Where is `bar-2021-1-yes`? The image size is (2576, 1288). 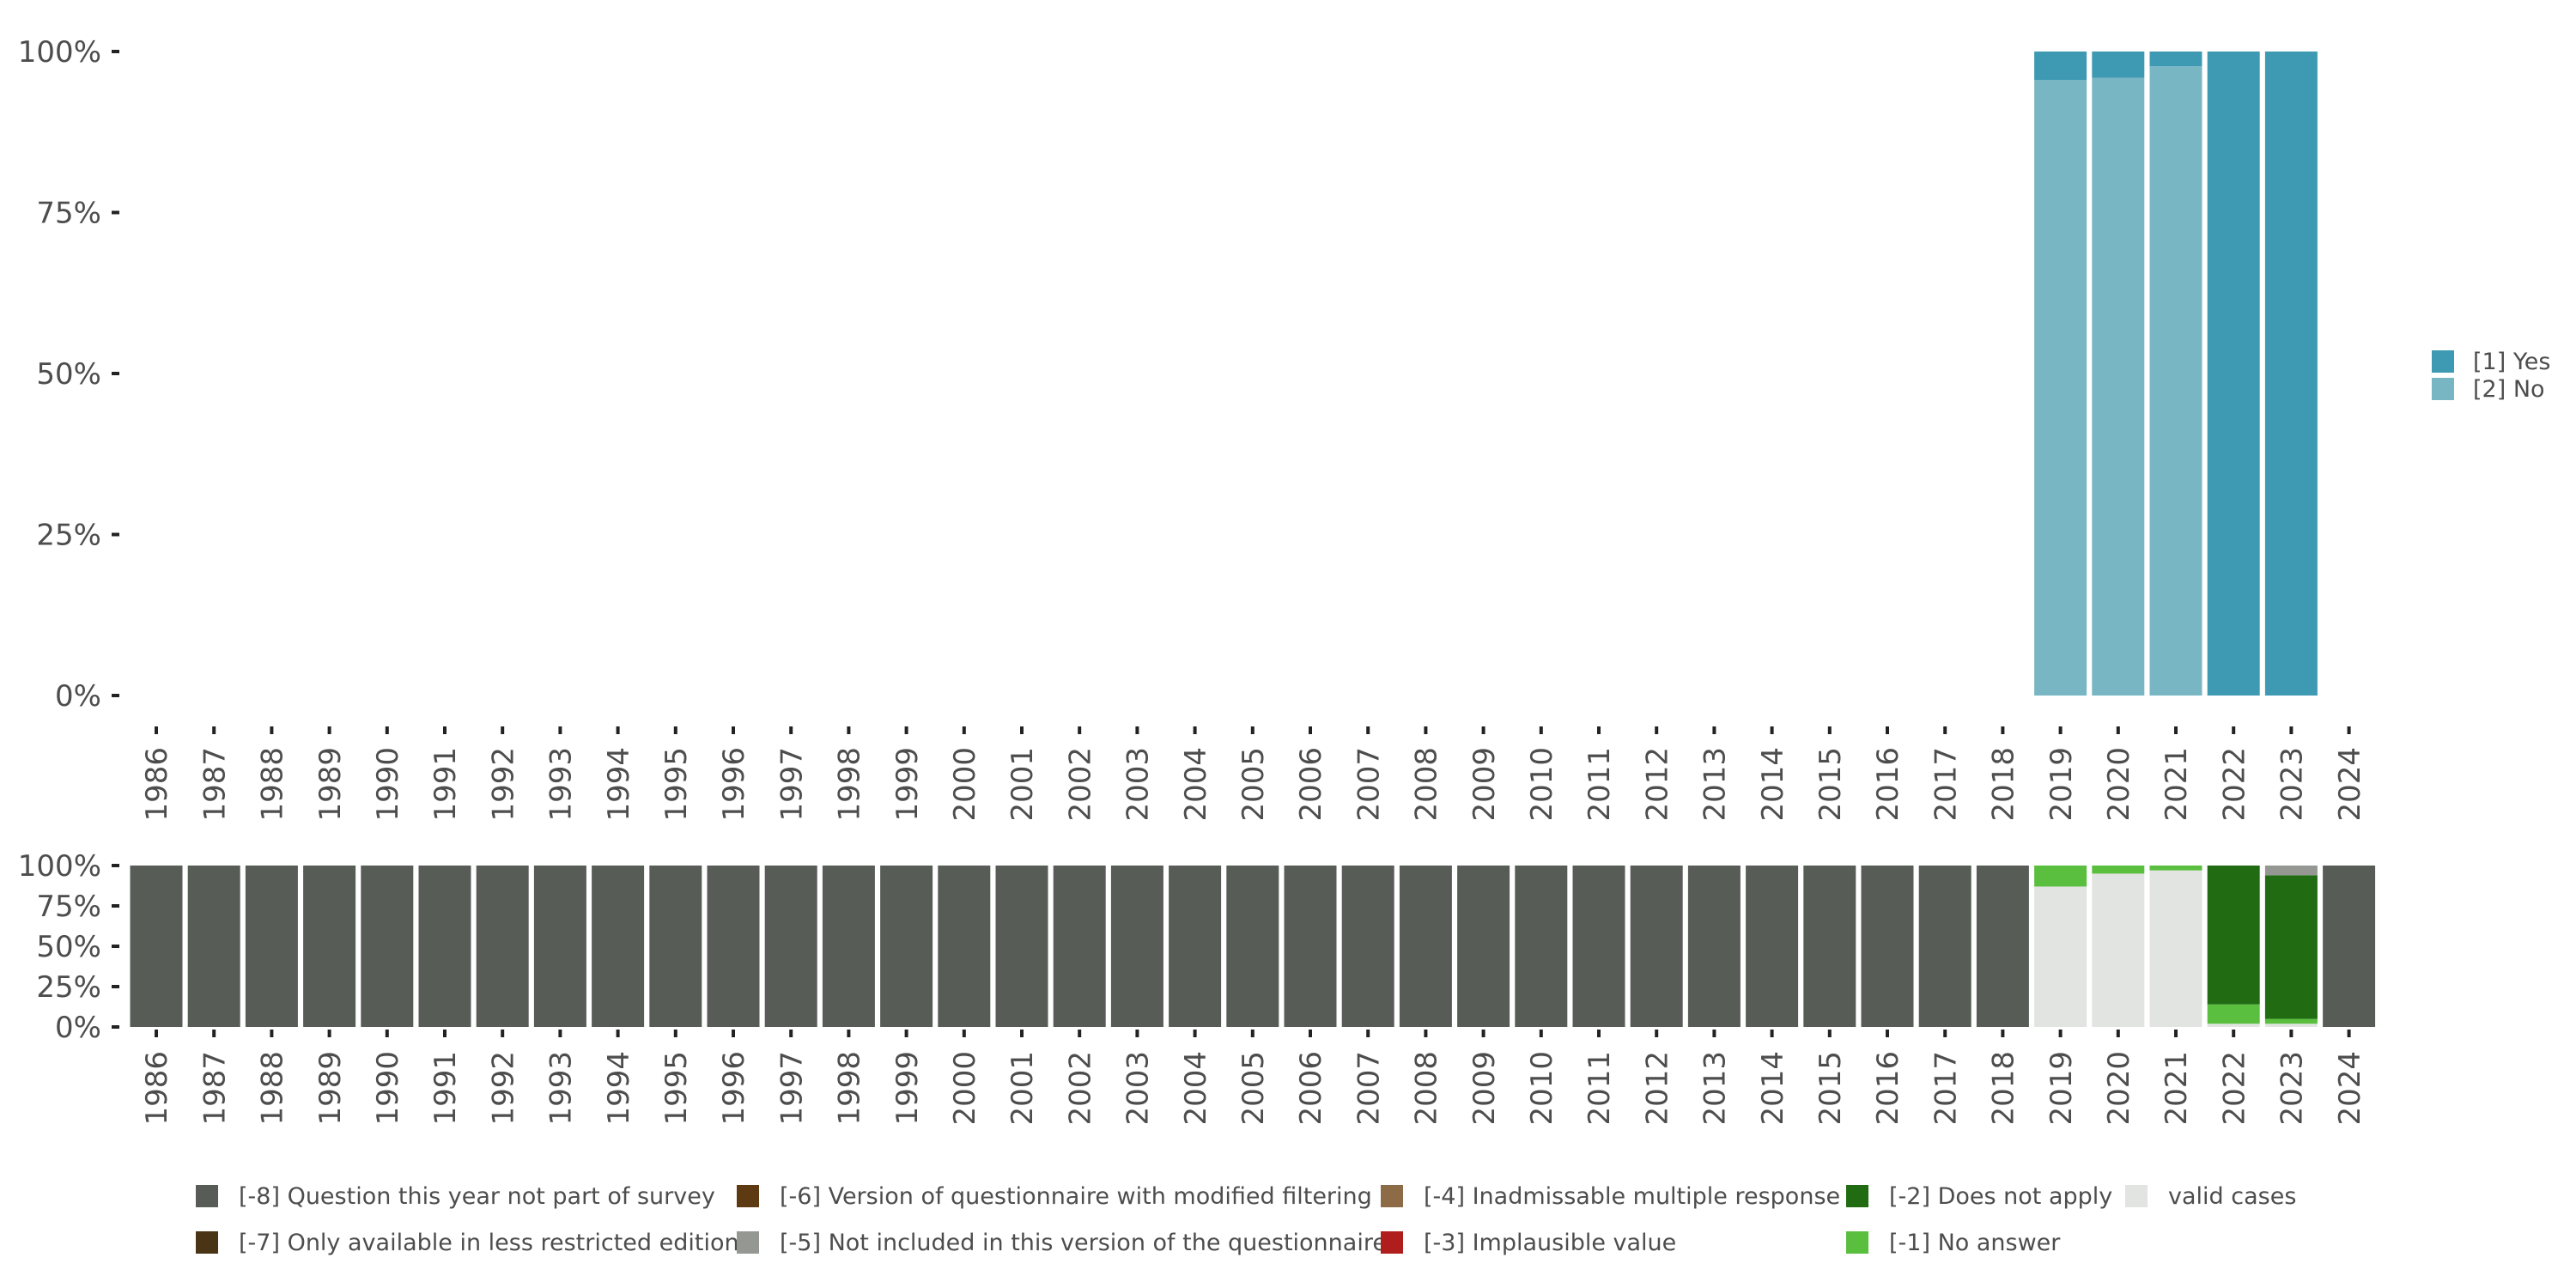 bar-2021-1-yes is located at coordinates (2175, 59).